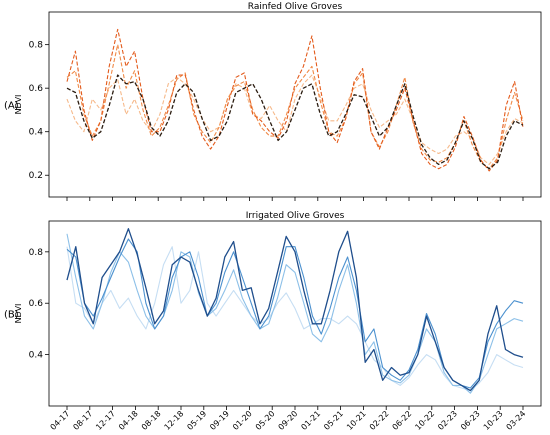  Describe the element at coordinates (219, 420) in the screenshot. I see `x-tick-label: 09-19` at that location.